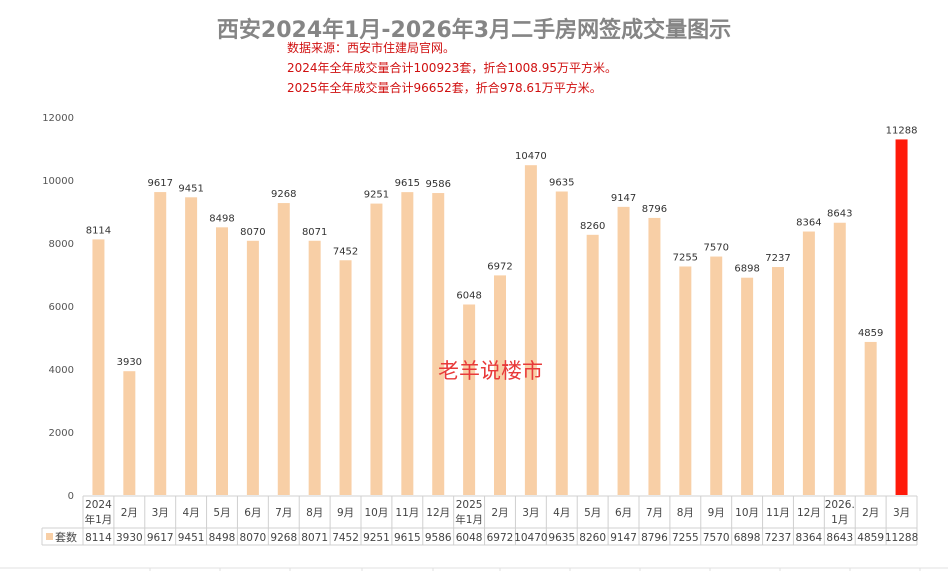 The width and height of the screenshot is (948, 571). What do you see at coordinates (191, 538) in the screenshot?
I see `table-value: 9451` at bounding box center [191, 538].